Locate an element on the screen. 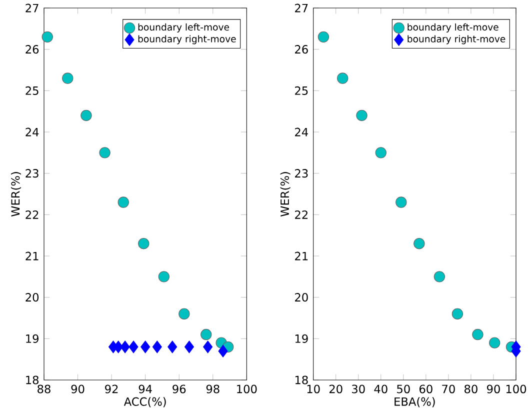 This screenshot has width=532, height=412. x-tick-label: 50 is located at coordinates (403, 389).